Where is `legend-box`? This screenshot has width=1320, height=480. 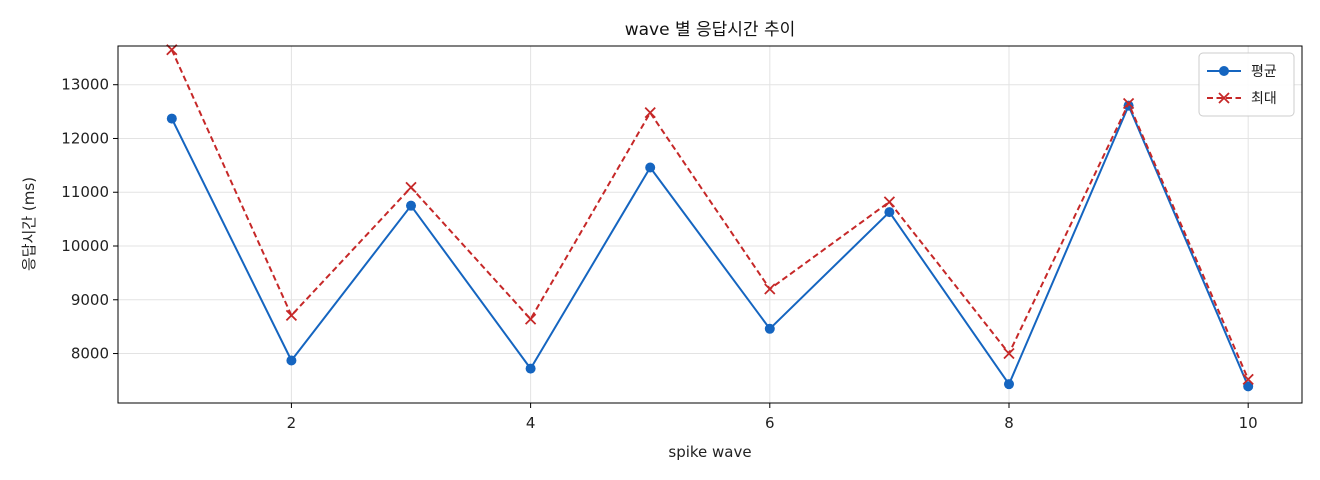 legend-box is located at coordinates (1246, 84).